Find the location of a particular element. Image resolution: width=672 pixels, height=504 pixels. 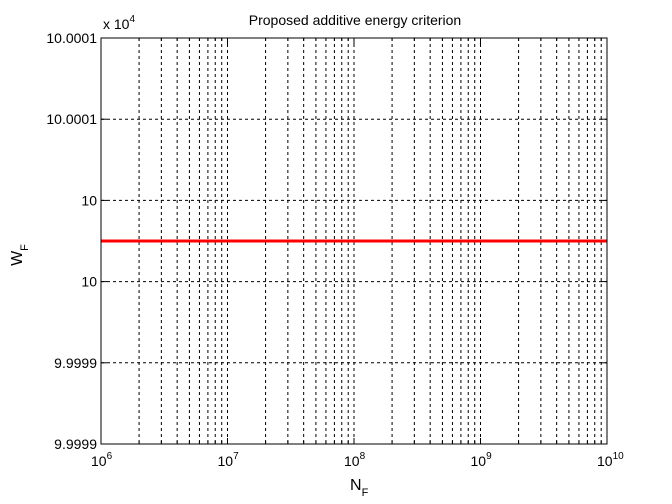

x-tick-label: 10⁸ is located at coordinates (355, 460).